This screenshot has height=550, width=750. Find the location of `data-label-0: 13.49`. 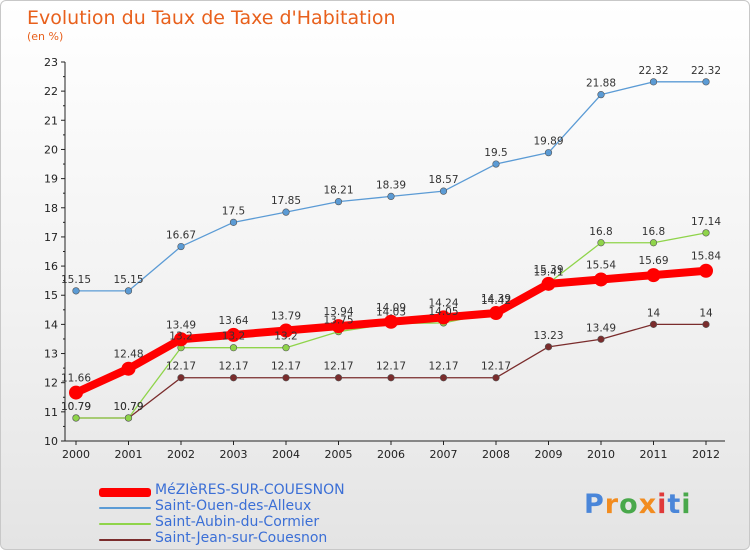

data-label-0: 13.49 is located at coordinates (181, 325).